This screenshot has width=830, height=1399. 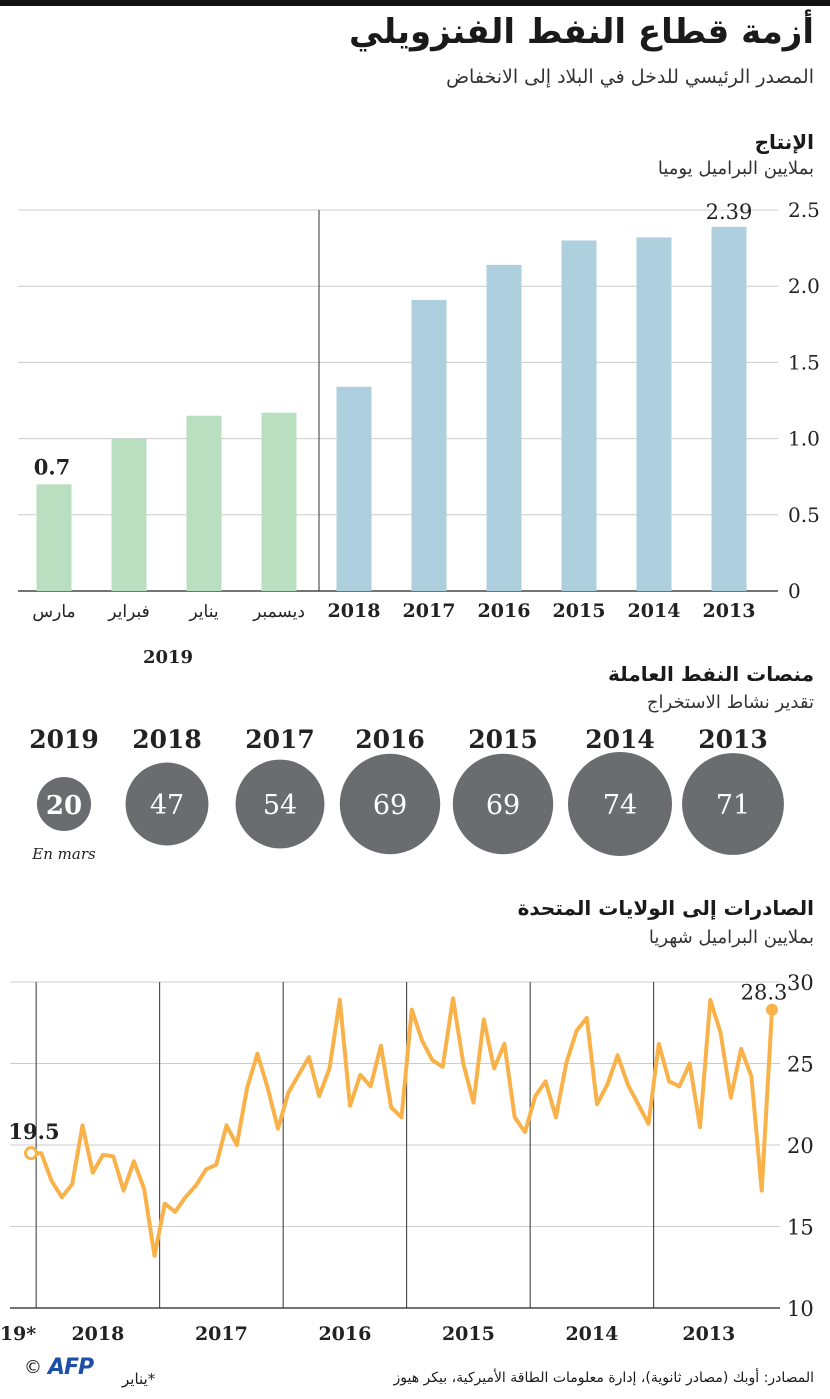 What do you see at coordinates (733, 739) in the screenshot?
I see `rig-year-label: 2013` at bounding box center [733, 739].